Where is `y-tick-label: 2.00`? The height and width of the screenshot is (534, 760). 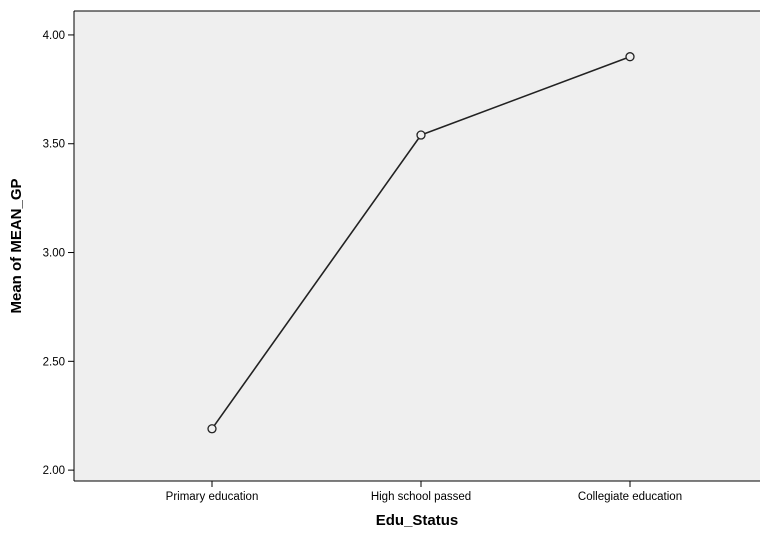
y-tick-label: 2.00 is located at coordinates (54, 471).